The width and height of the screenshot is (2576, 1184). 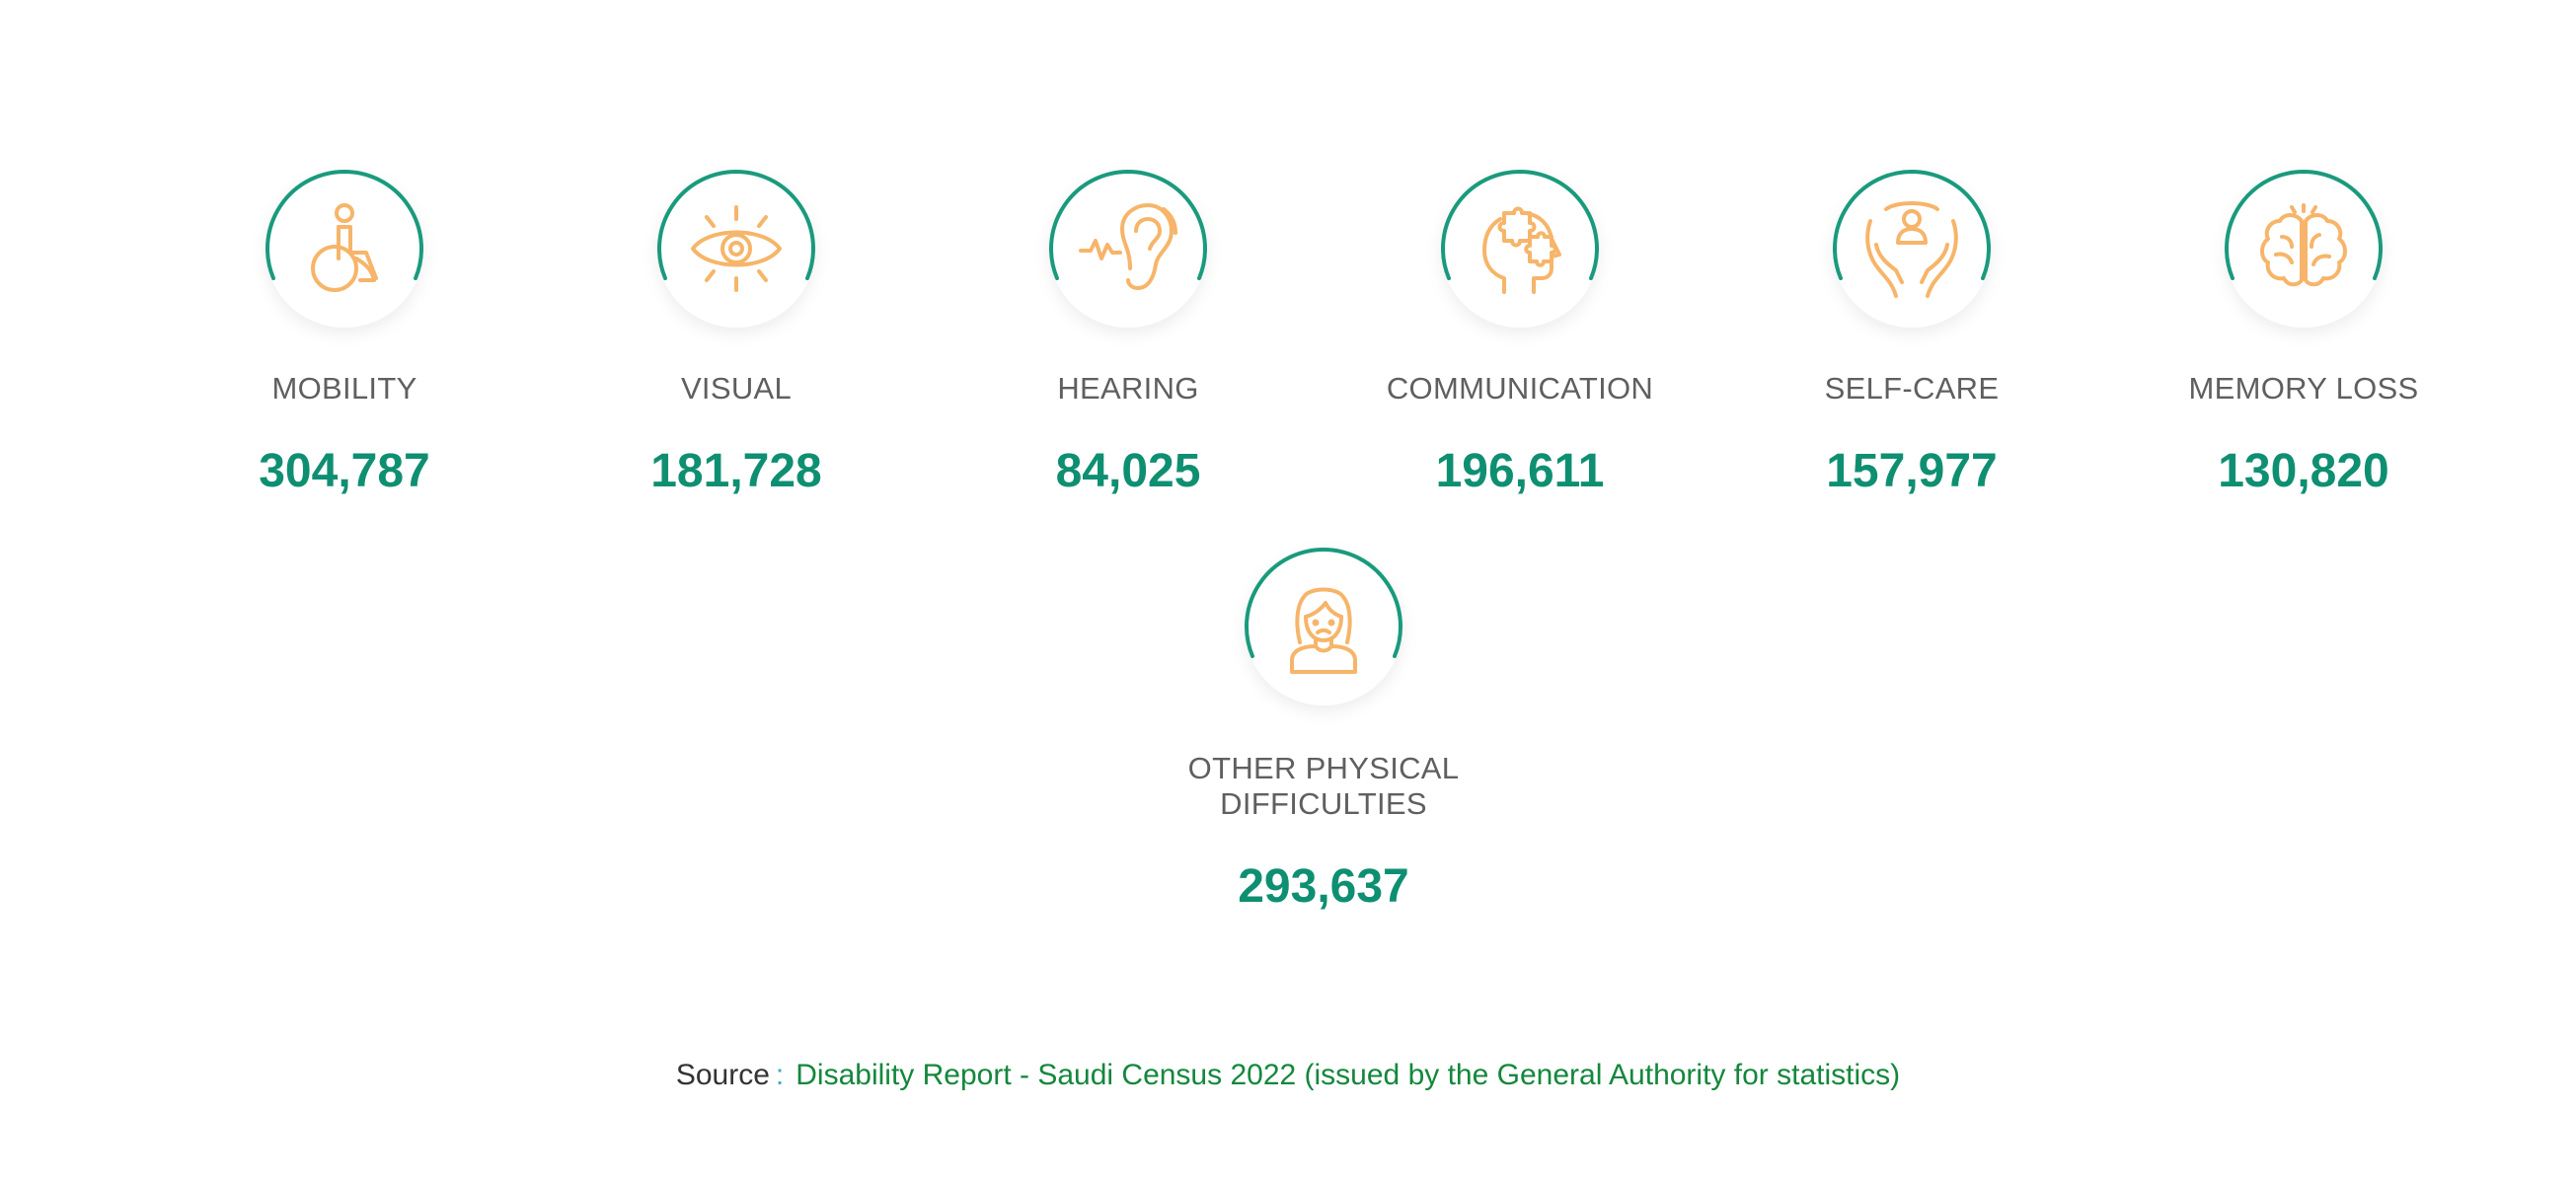 What do you see at coordinates (1323, 631) in the screenshot?
I see `person-icon` at bounding box center [1323, 631].